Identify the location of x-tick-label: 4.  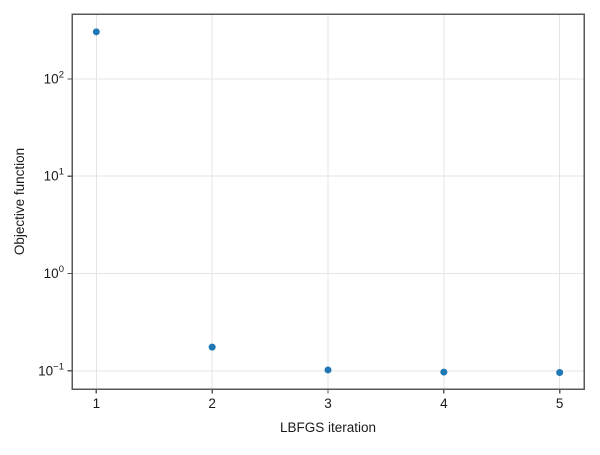
(444, 403).